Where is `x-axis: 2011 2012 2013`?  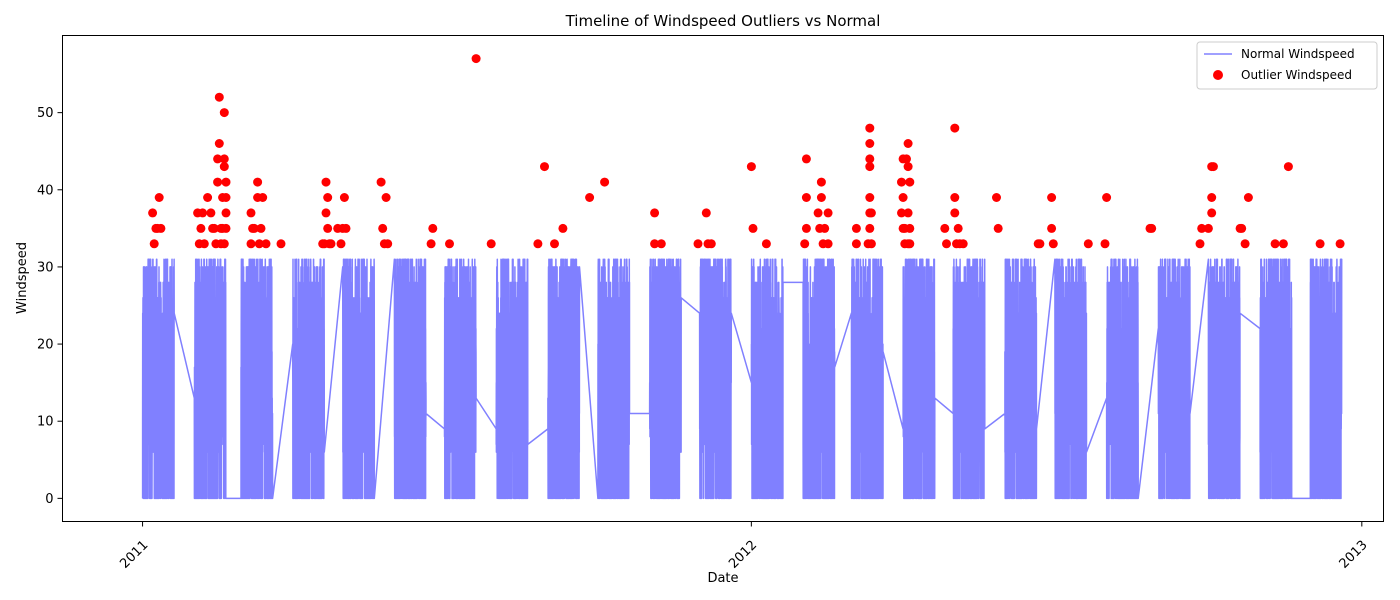
x-axis: 2011 2012 2013 is located at coordinates (744, 546).